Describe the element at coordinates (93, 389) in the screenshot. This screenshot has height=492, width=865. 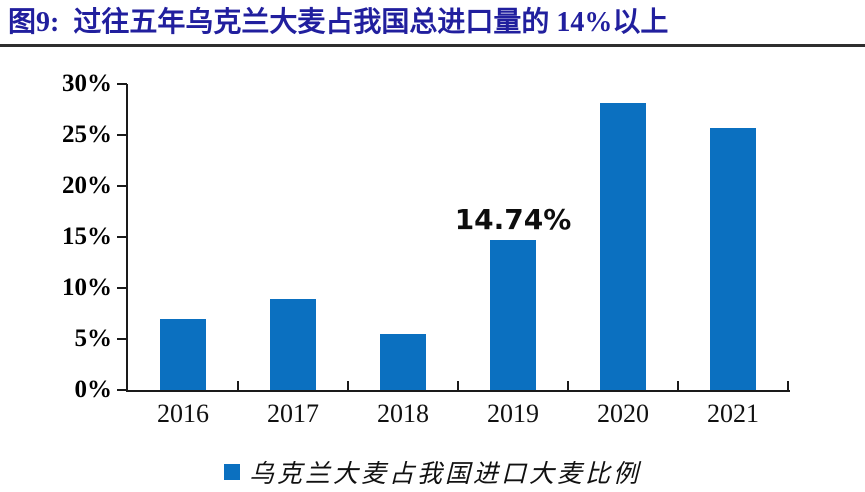
I see `y-axis-label: 0%` at that location.